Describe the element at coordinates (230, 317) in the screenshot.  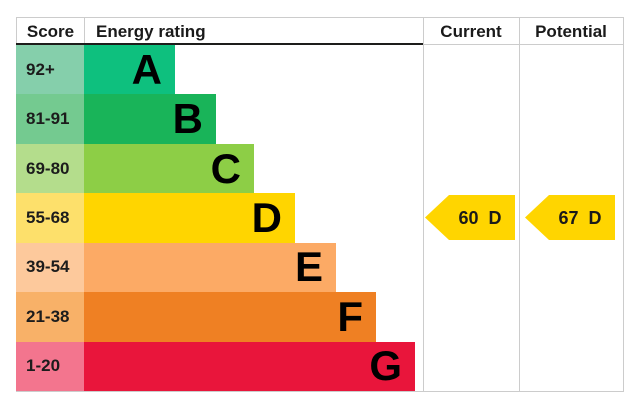
I see `band-bar-f: F` at that location.